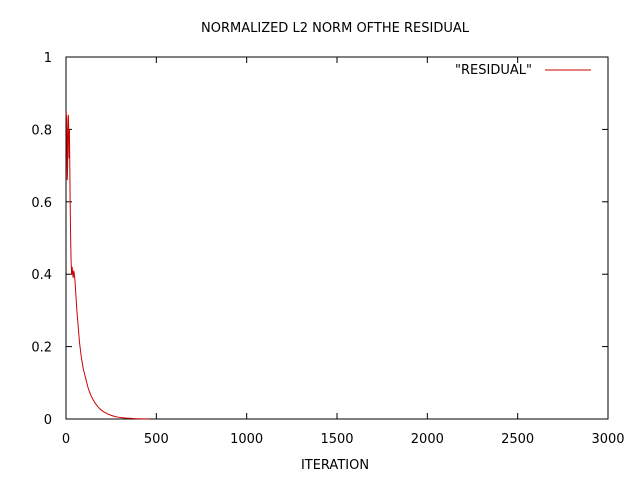 The image size is (640, 480). What do you see at coordinates (607, 439) in the screenshot?
I see `x-tick-label: 3000` at bounding box center [607, 439].